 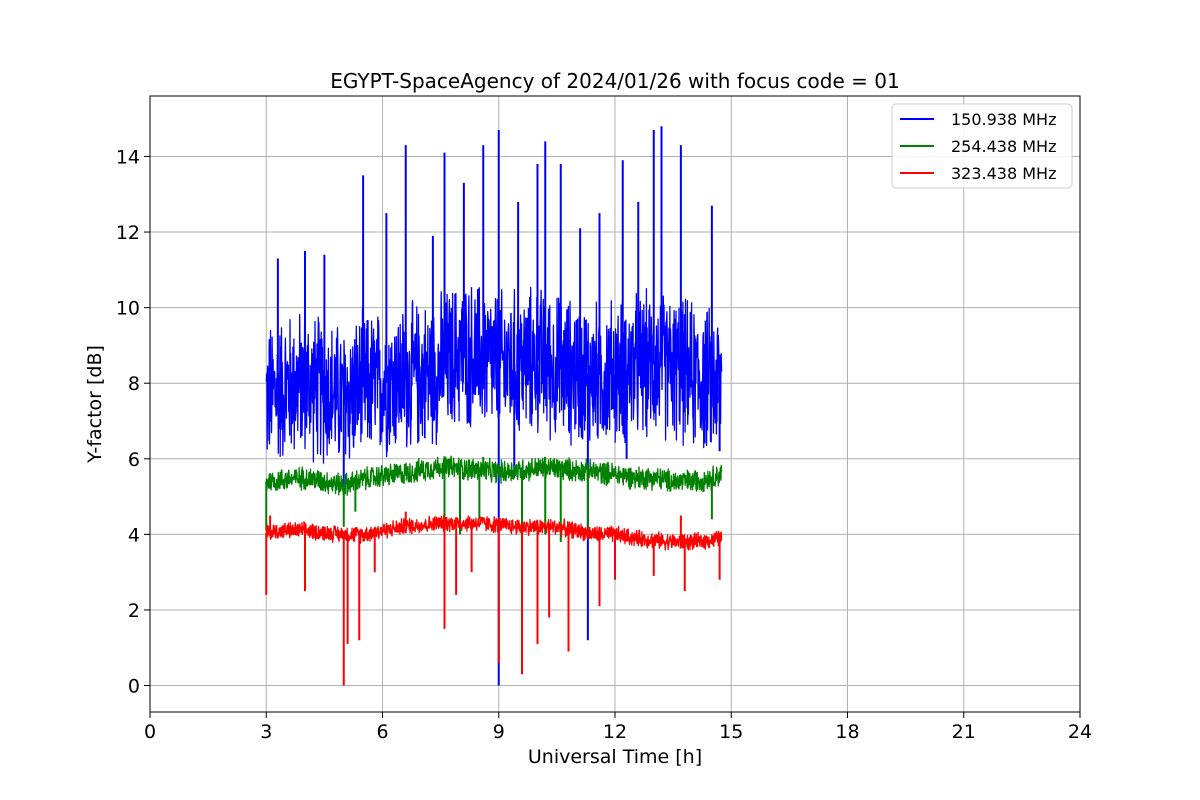 I want to click on x-tick-label: 18, so click(x=847, y=732).